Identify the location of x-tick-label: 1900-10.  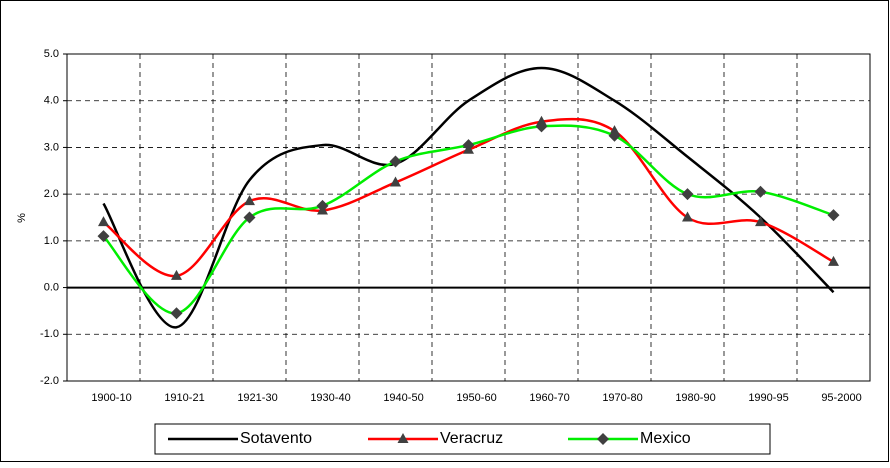
(111, 398).